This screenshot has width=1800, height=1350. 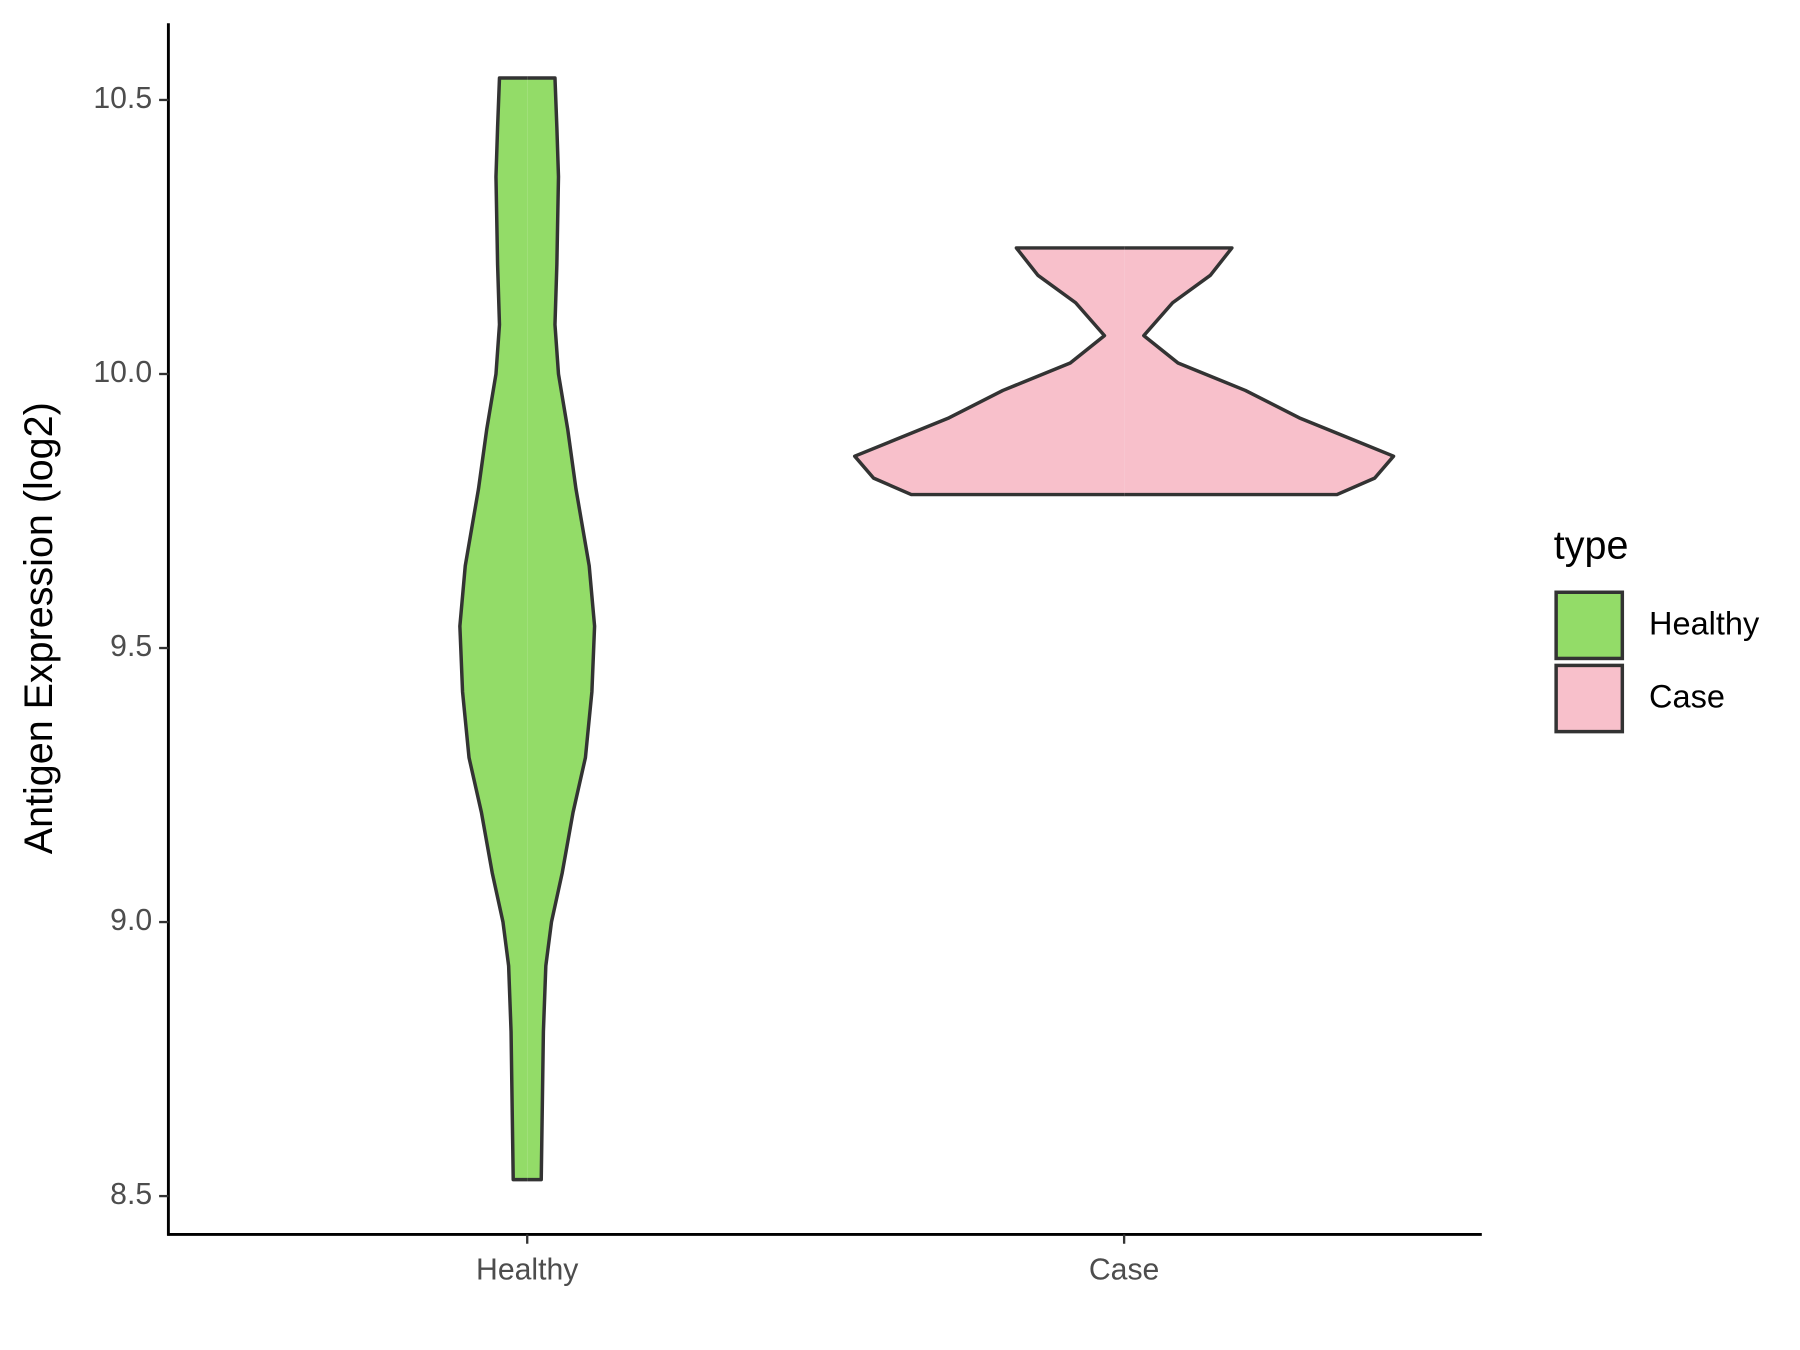 What do you see at coordinates (527, 1270) in the screenshot?
I see `x-tick-label: Healthy` at bounding box center [527, 1270].